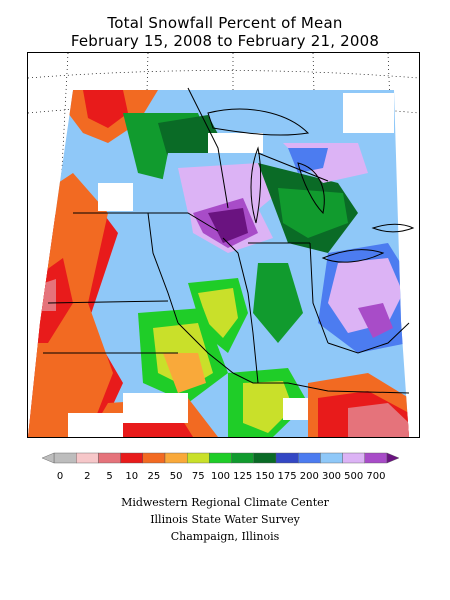 This screenshot has height=600, width=450. What do you see at coordinates (60, 476) in the screenshot?
I see `legend-label-0: 0` at bounding box center [60, 476].